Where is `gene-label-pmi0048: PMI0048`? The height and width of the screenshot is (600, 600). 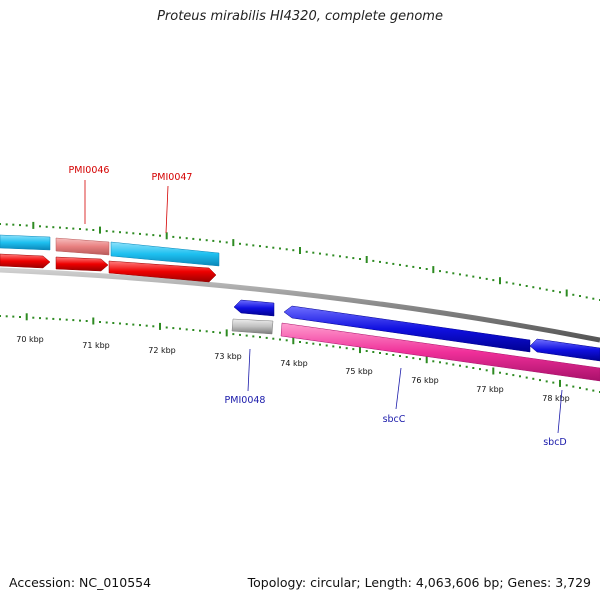
gene-label-pmi0048: PMI0048 is located at coordinates (245, 400).